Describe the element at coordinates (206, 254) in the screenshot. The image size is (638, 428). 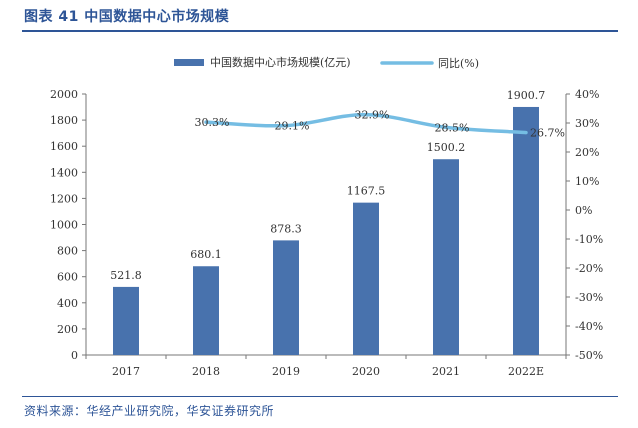
I see `bar-data-label: 680.1` at that location.